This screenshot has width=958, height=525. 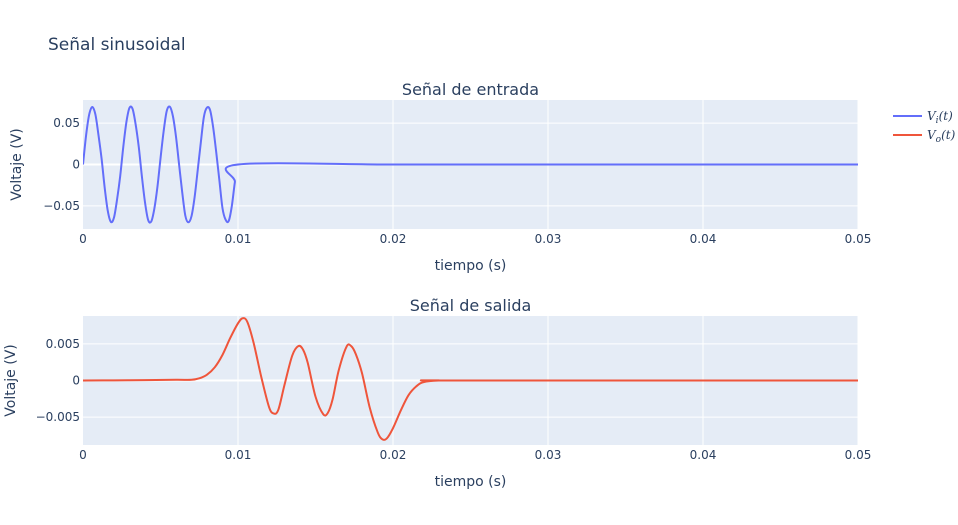 I want to click on legend: Vi(t) Vo(t), so click(x=924, y=127).